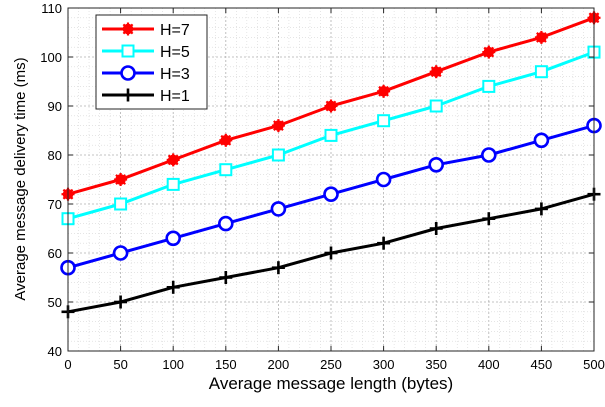 The image size is (605, 407). I want to click on y-axis-label: Average message delivery time (ms), so click(20, 178).